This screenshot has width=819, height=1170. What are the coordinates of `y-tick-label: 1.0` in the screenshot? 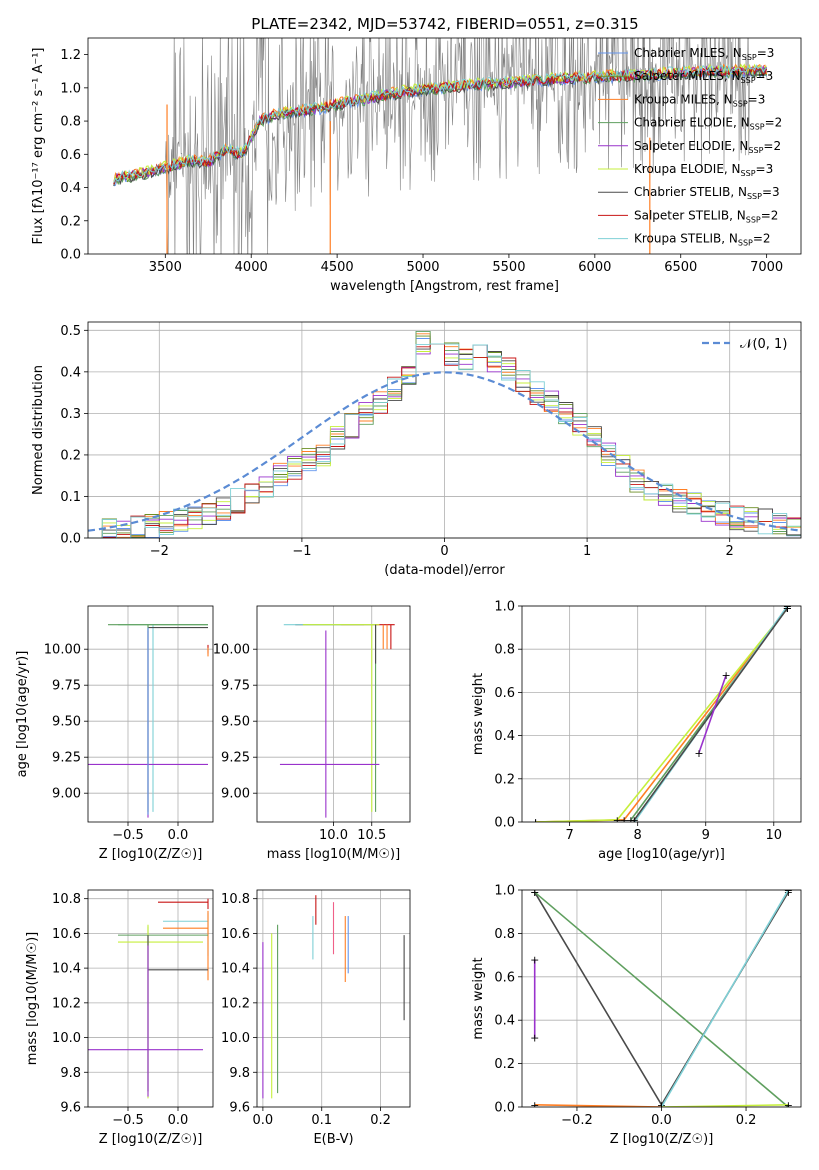 It's located at (70, 88).